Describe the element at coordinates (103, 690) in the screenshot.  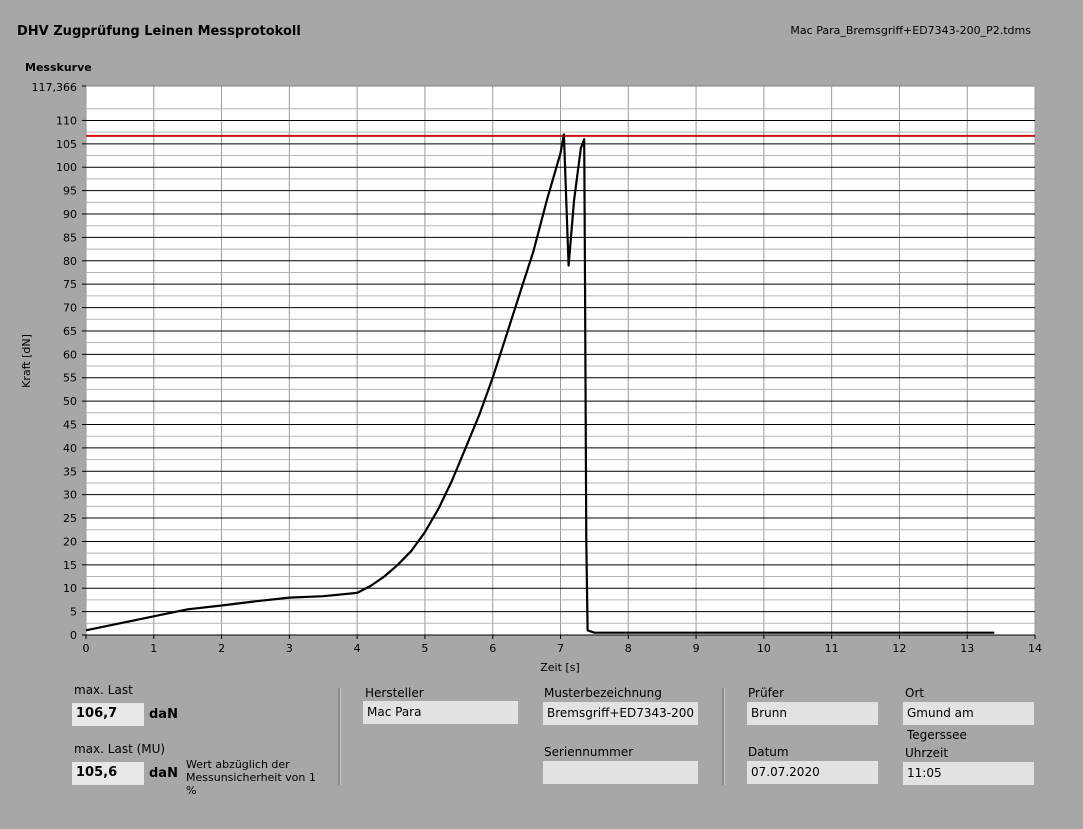
I see `max-load-label: max. Last` at that location.